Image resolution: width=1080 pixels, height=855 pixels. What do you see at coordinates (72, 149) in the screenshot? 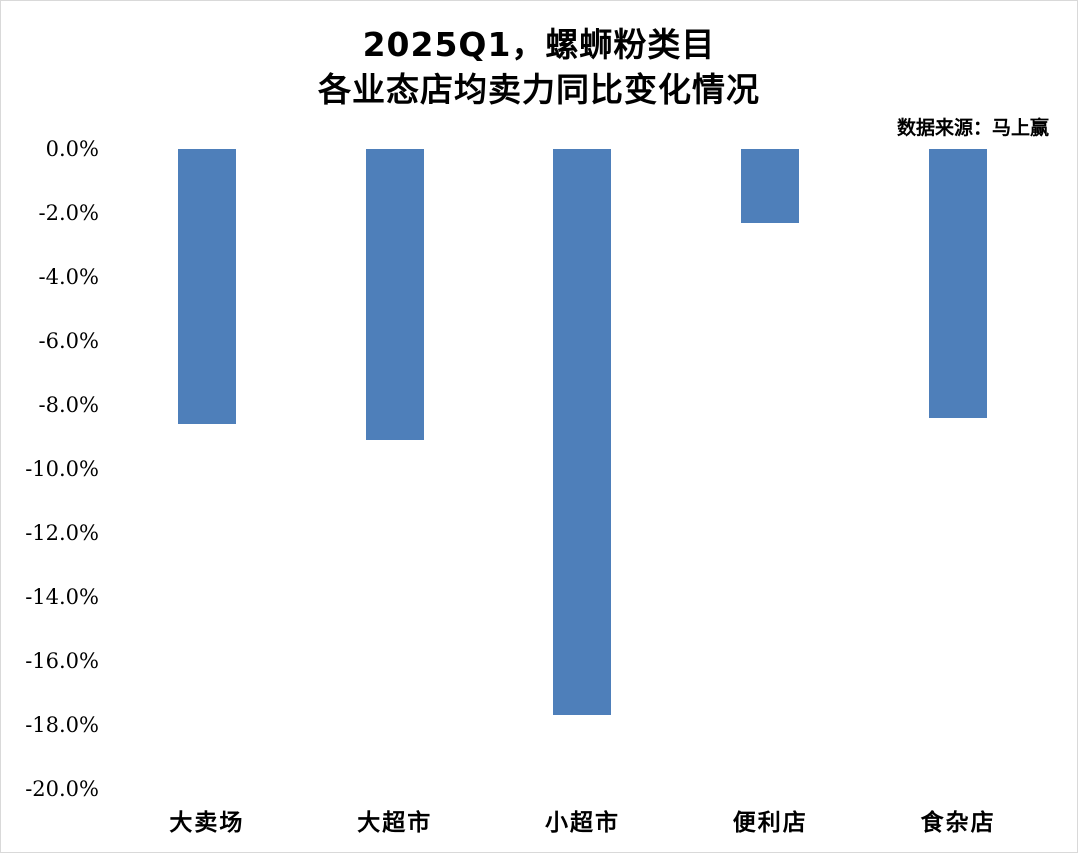
I see `y-tick-label: 0.0%` at bounding box center [72, 149].